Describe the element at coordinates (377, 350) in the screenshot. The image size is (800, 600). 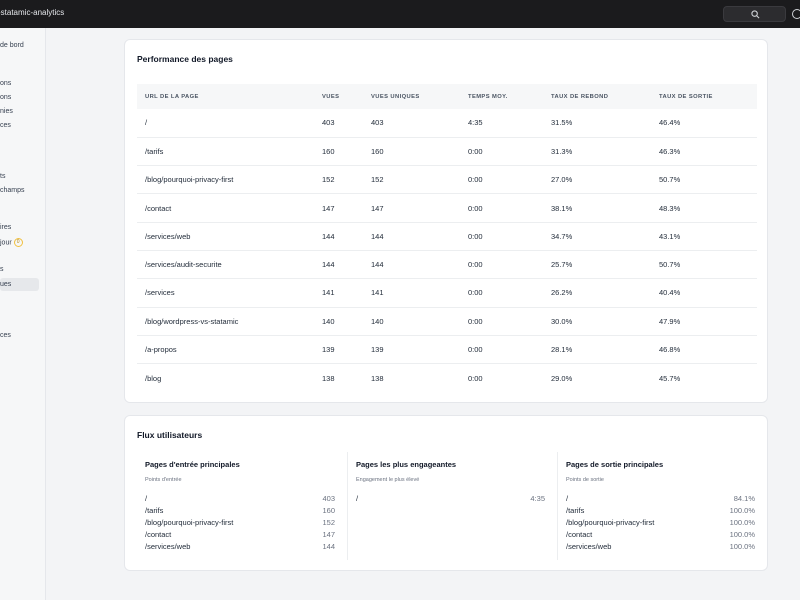
I see `table-cell: 139` at that location.